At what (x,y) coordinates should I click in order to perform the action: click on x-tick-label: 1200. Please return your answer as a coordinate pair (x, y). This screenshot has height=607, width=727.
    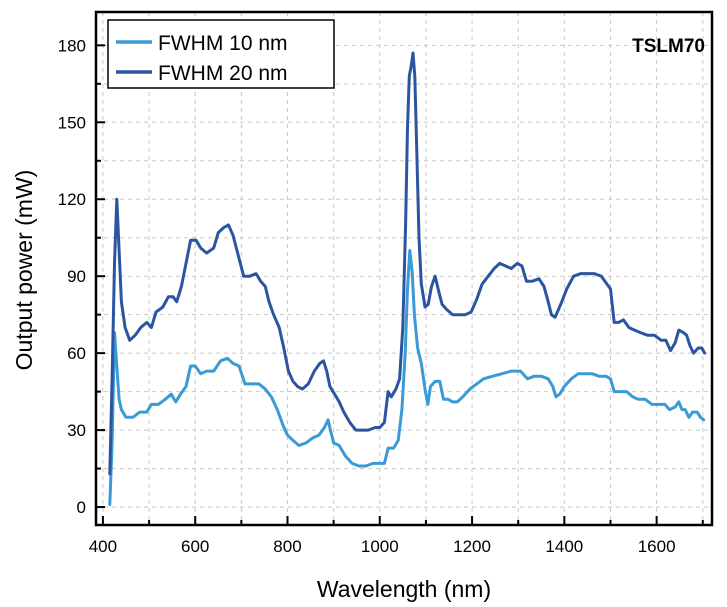
    Looking at the image, I should click on (472, 546).